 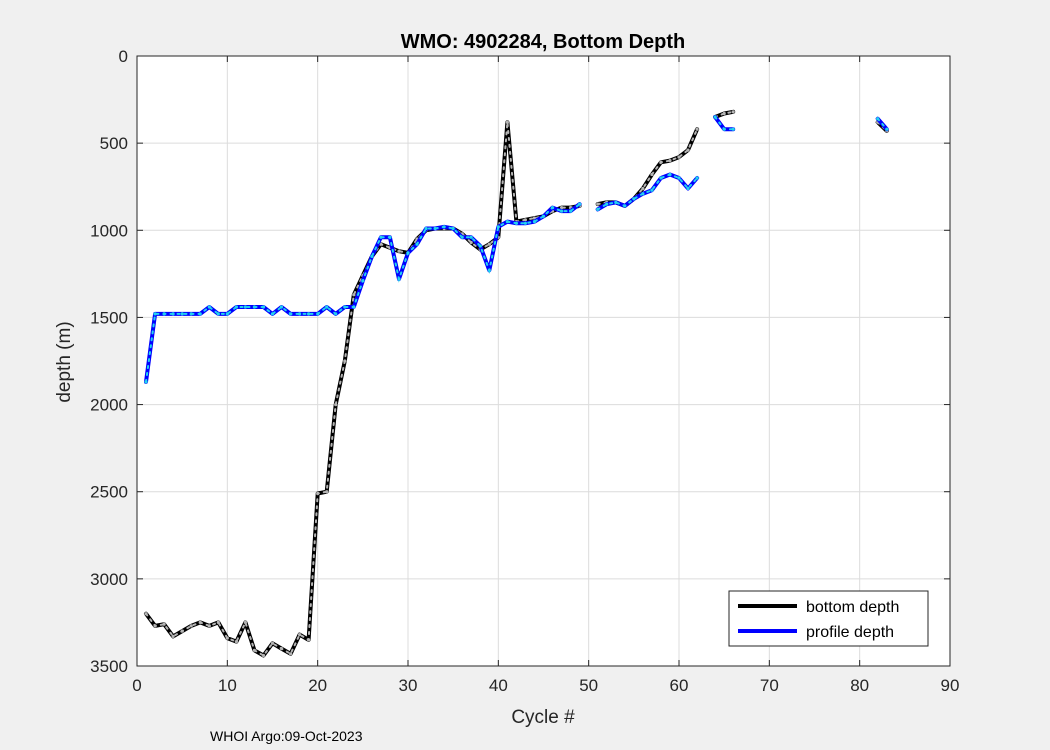 I want to click on x-tick-label: 70, so click(x=769, y=685).